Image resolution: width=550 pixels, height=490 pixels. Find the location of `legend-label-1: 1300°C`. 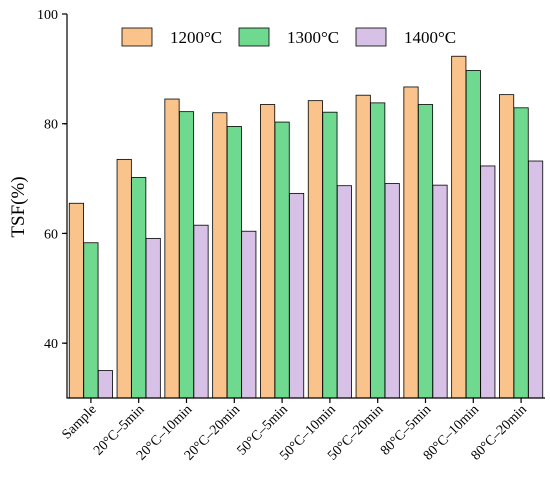

legend-label-1: 1300°C is located at coordinates (313, 37).